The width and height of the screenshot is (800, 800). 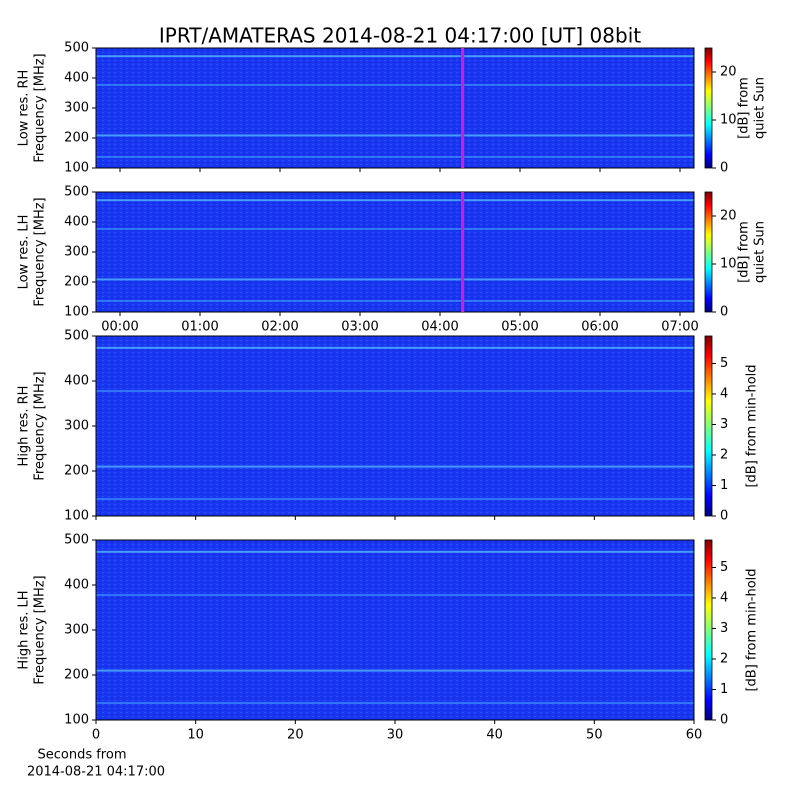 I want to click on x-tick-label: 07:00, so click(x=679, y=327).